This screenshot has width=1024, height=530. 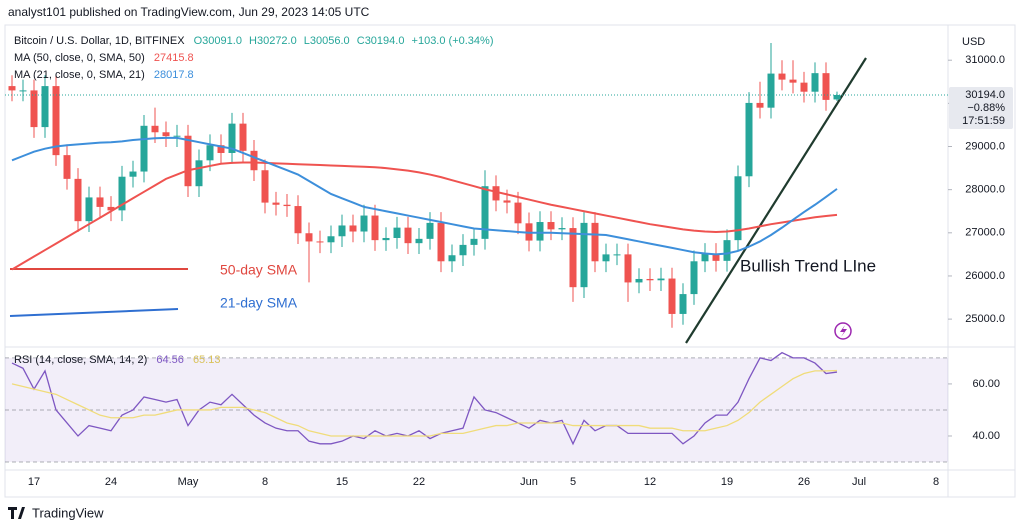 What do you see at coordinates (94, 312) in the screenshot?
I see `sma21-callout-line` at bounding box center [94, 312].